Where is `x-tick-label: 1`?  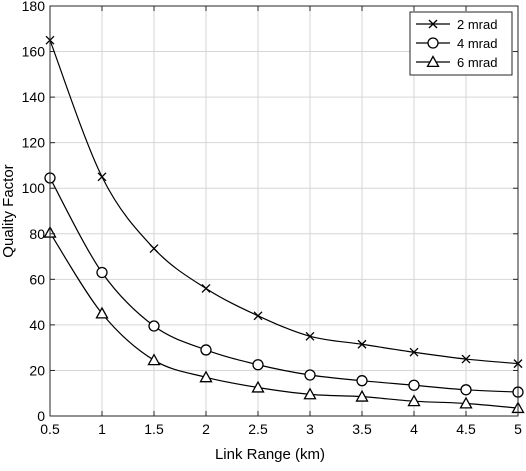 x-tick-label: 1 is located at coordinates (102, 429).